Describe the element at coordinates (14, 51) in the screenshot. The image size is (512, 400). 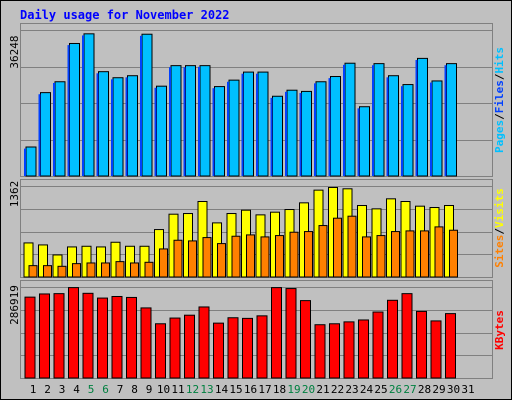
I see `panel-max-label: 36248` at that location.